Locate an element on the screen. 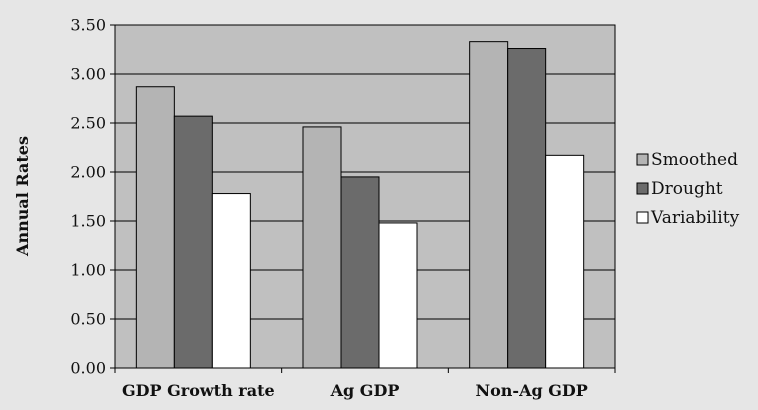  y-tick-label: 1.00 is located at coordinates (88, 270).